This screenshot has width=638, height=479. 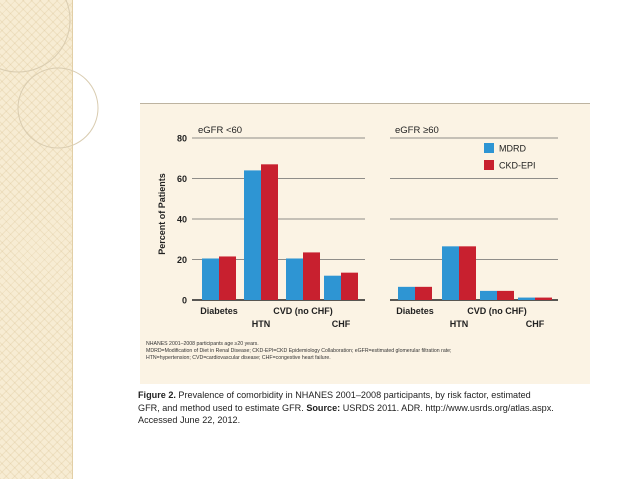 What do you see at coordinates (182, 260) in the screenshot?
I see `y-tick-label: 20` at bounding box center [182, 260].